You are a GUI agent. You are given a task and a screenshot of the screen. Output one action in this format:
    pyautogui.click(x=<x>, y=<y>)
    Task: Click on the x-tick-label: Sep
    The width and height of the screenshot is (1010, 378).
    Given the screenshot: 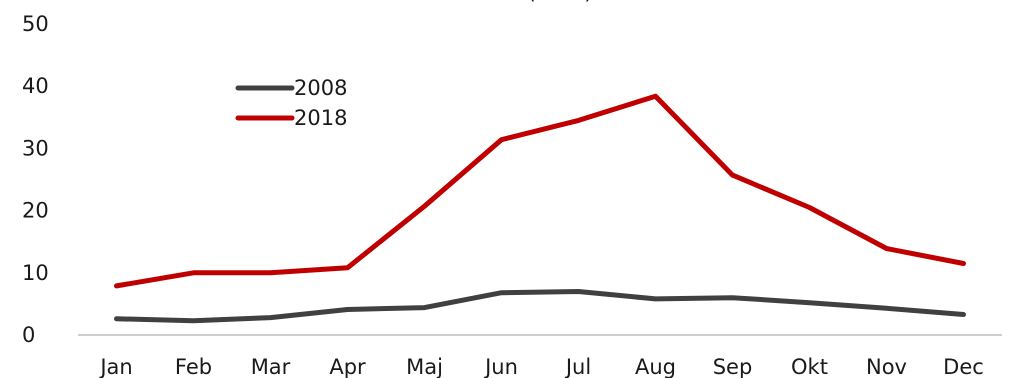 What is the action you would take?
    pyautogui.click(x=733, y=366)
    